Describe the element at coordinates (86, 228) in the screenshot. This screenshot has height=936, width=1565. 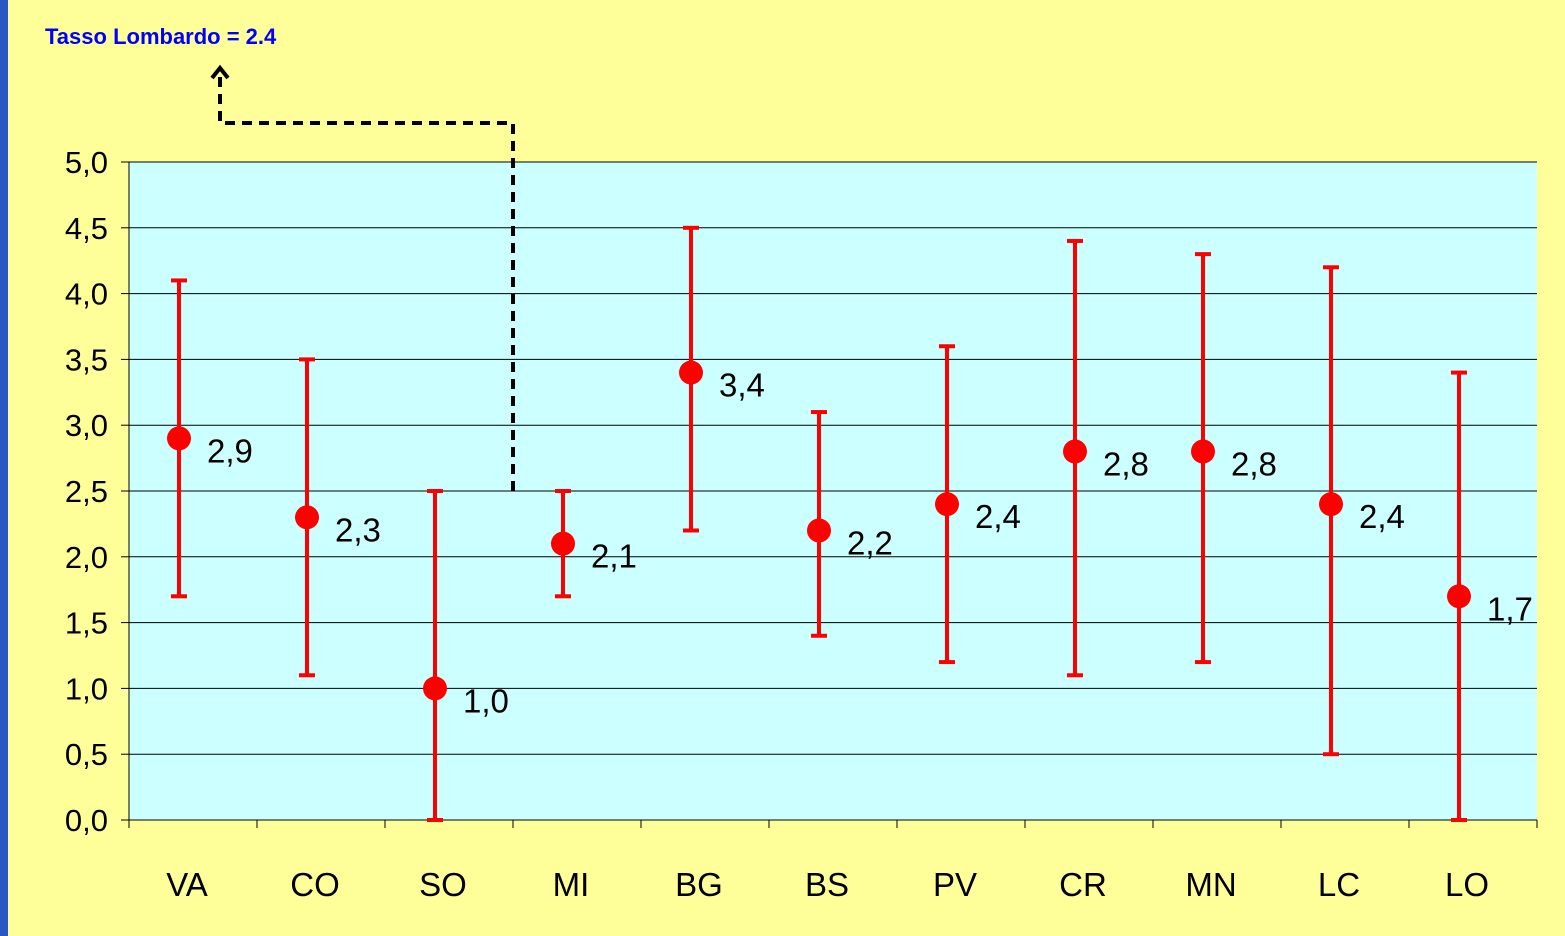
I see `y-tick-label: 4,5` at that location.